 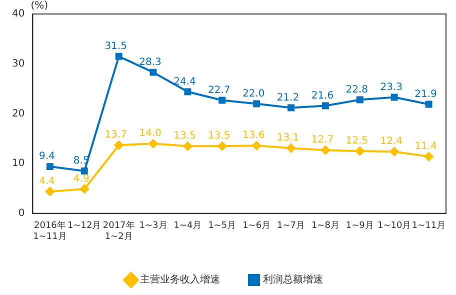 What do you see at coordinates (322, 140) in the screenshot?
I see `data-label: 12.7` at bounding box center [322, 140].